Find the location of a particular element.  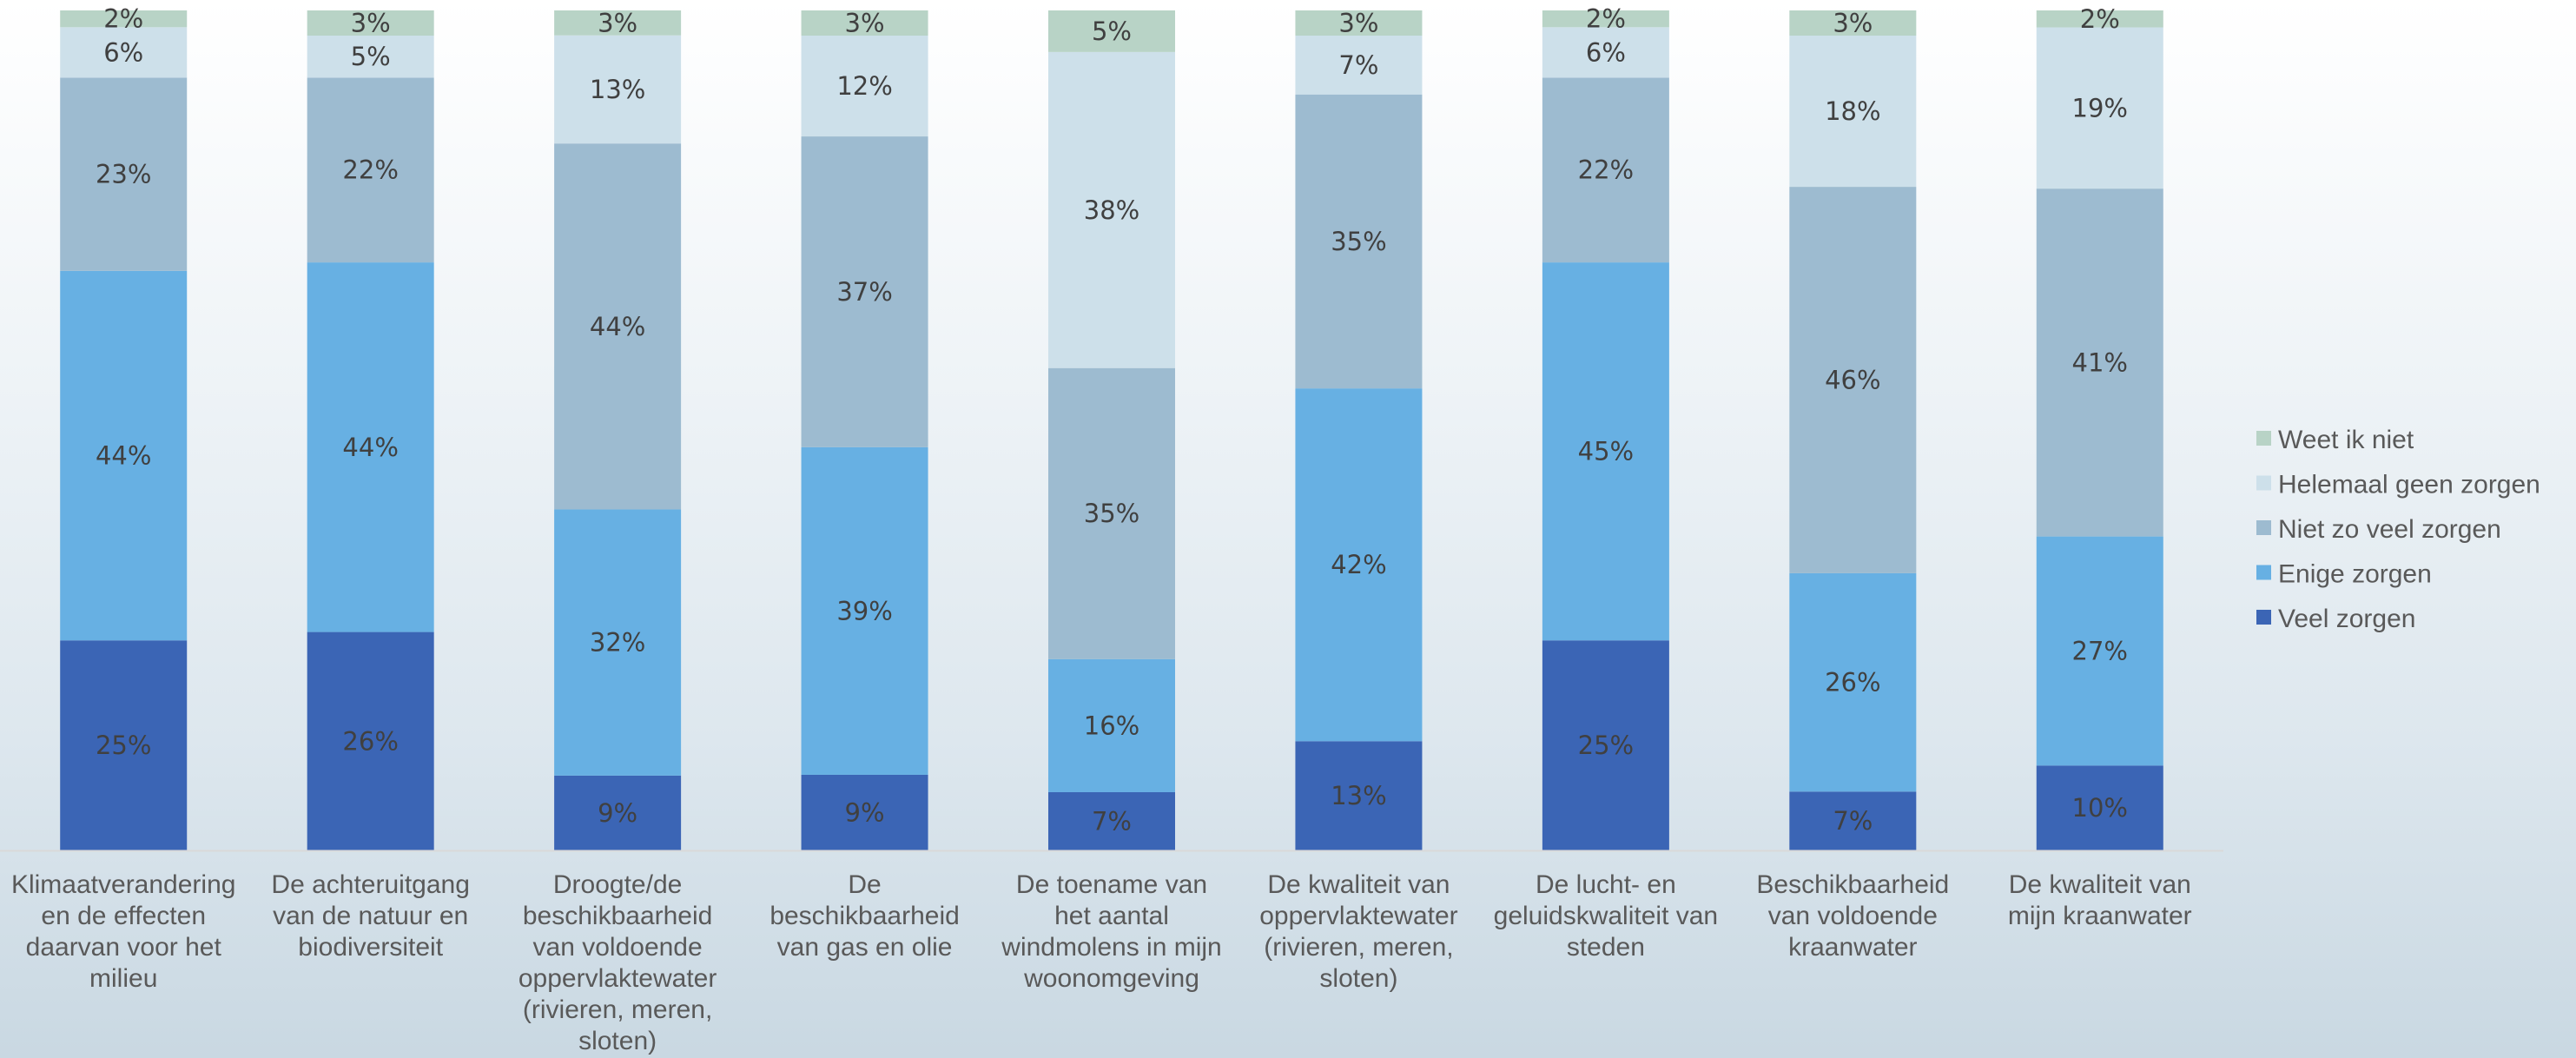

category-label-line: Droogte/de is located at coordinates (618, 884).